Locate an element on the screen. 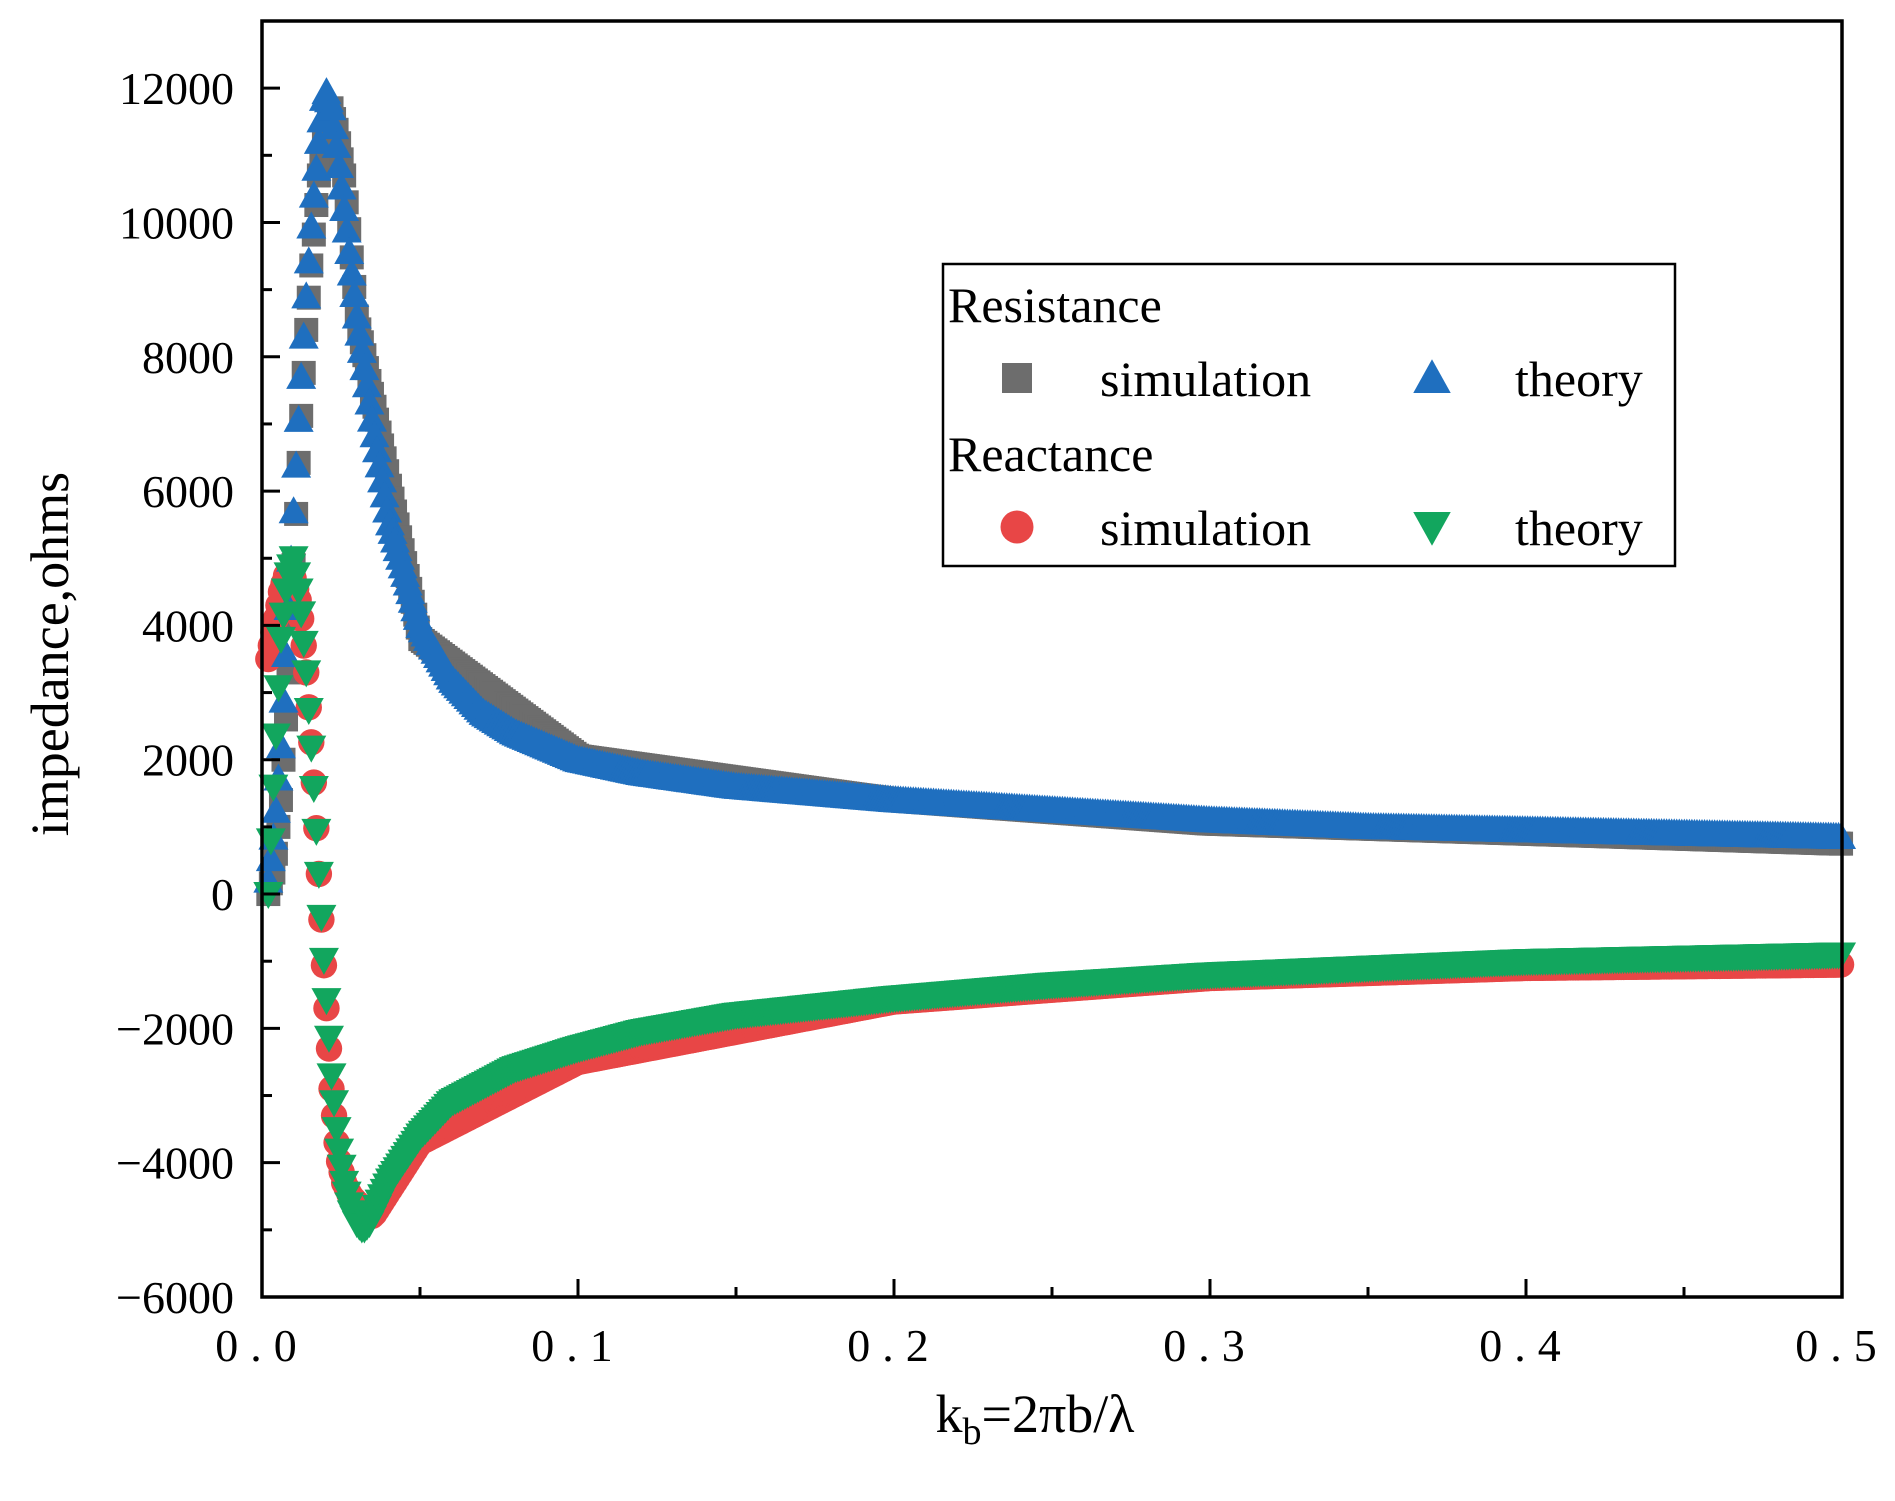 This screenshot has width=1895, height=1501. y-tick-label: −2000 is located at coordinates (175, 1028).